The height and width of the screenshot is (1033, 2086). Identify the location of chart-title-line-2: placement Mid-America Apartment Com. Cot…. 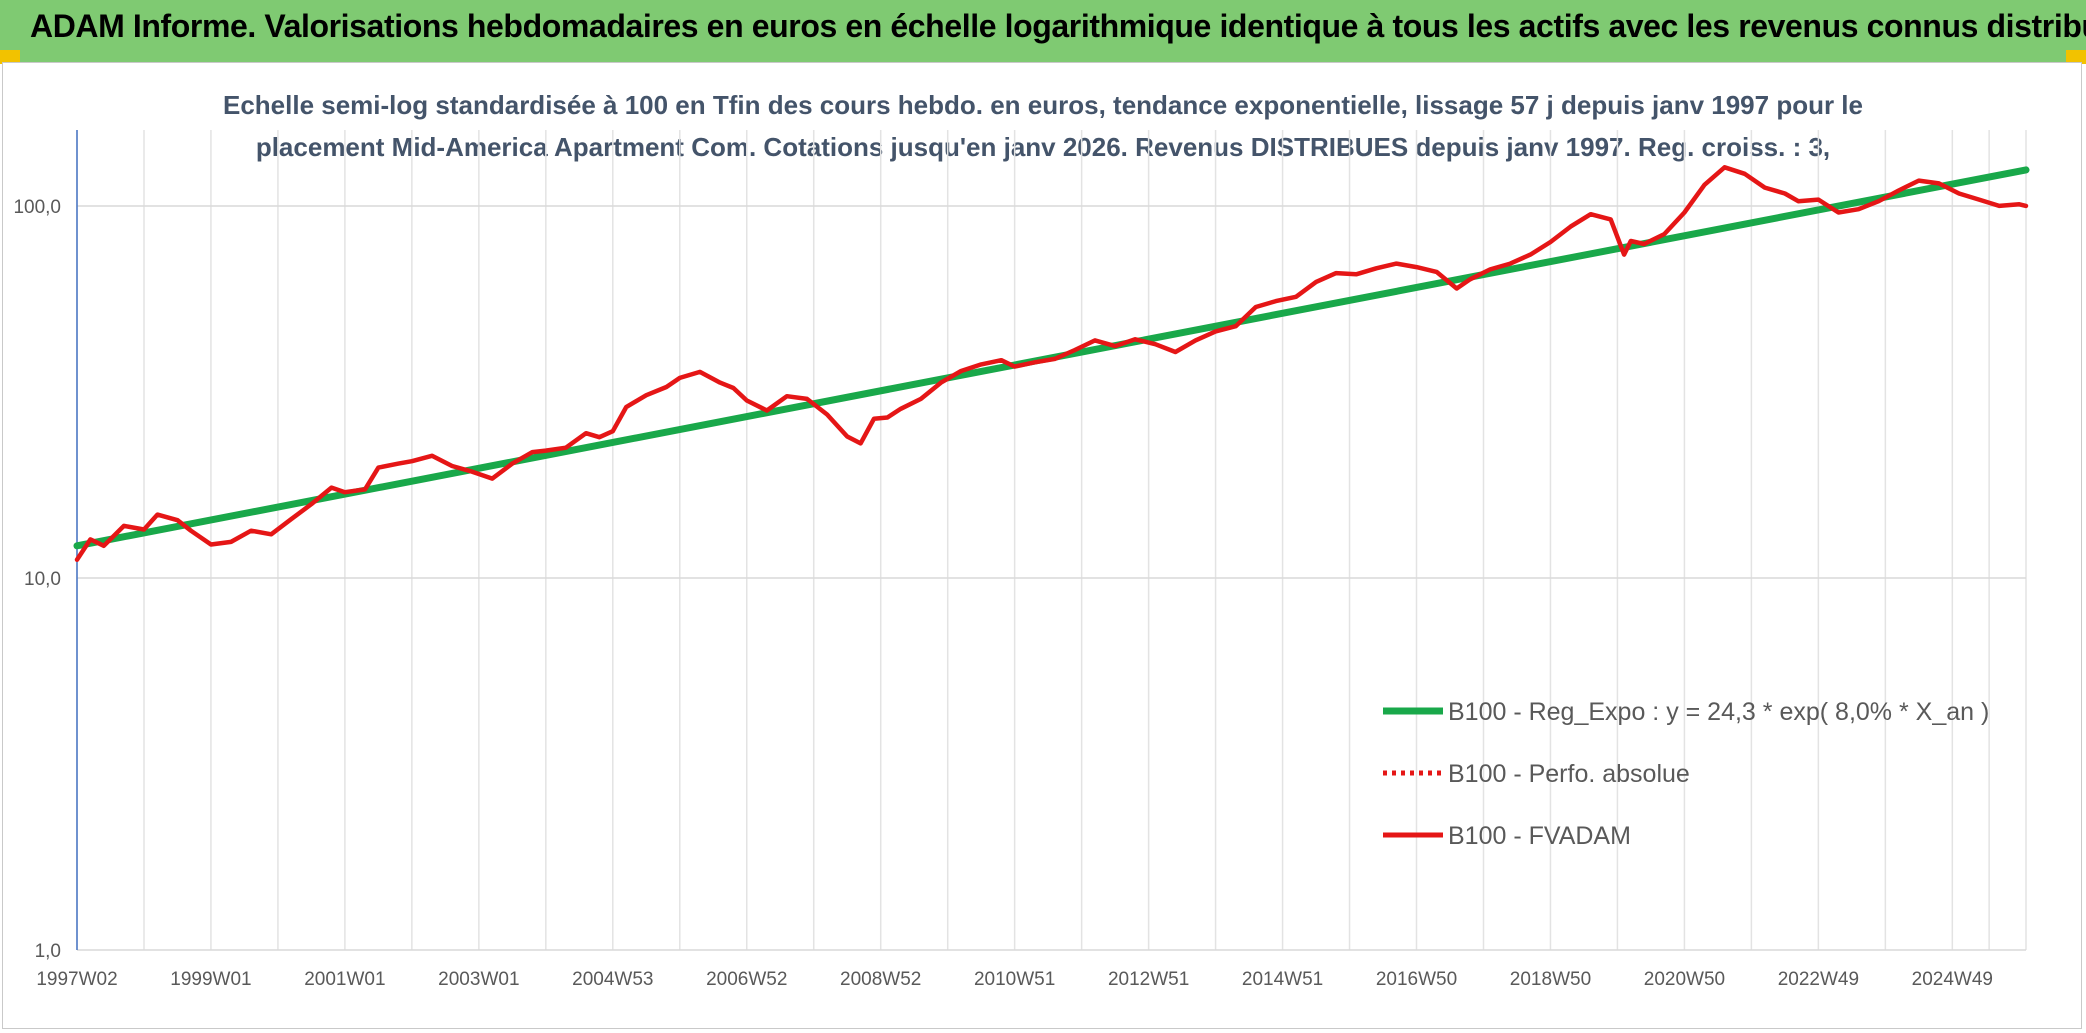
(1043, 147).